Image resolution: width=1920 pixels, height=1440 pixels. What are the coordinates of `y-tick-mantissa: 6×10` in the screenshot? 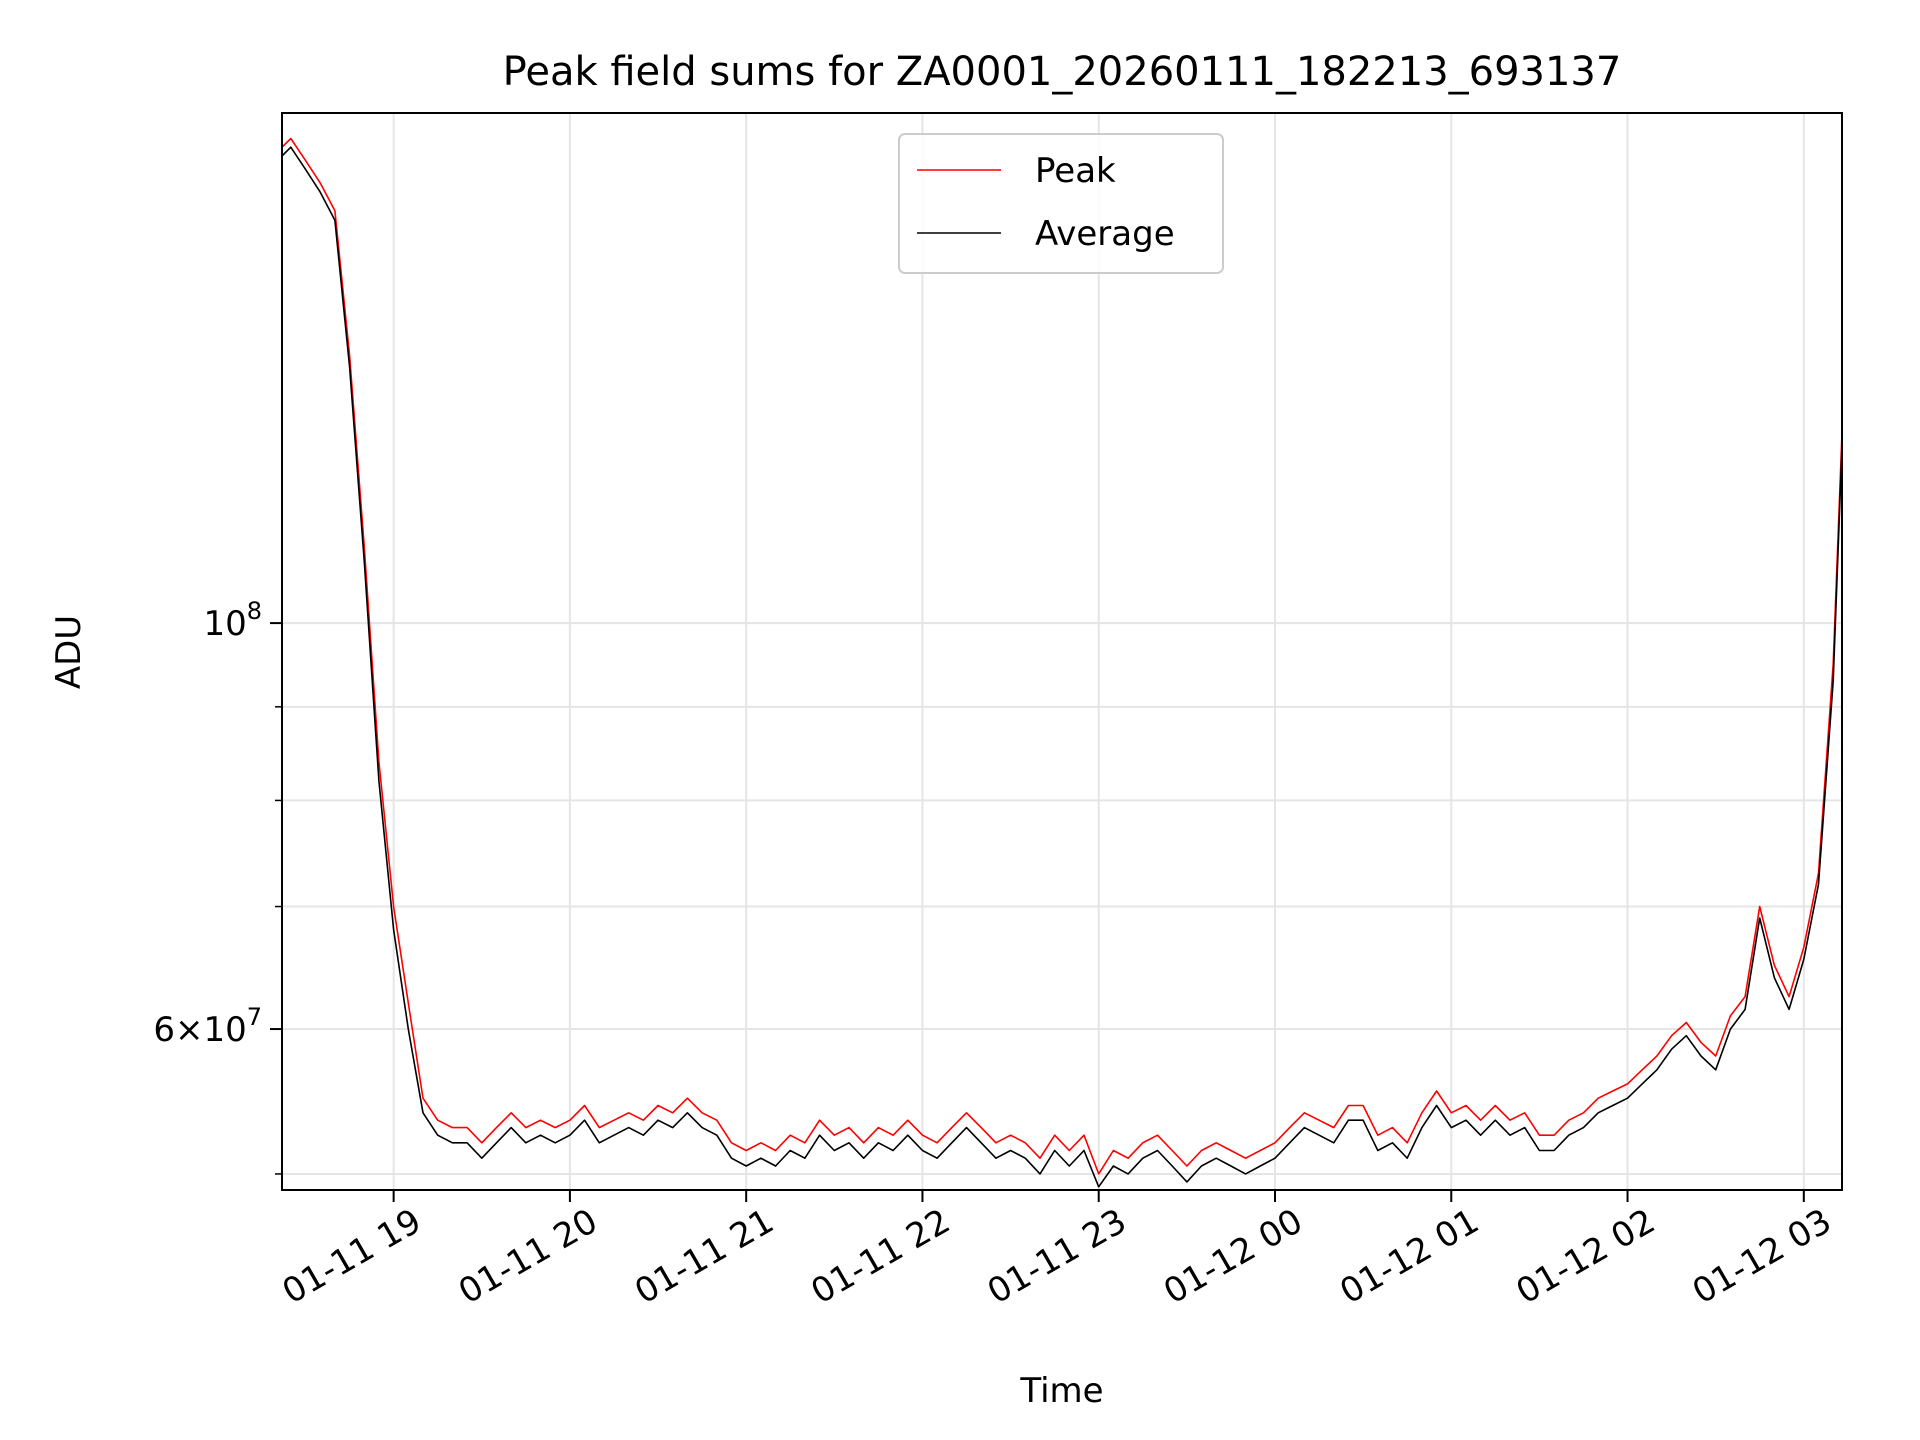 It's located at (199, 1030).